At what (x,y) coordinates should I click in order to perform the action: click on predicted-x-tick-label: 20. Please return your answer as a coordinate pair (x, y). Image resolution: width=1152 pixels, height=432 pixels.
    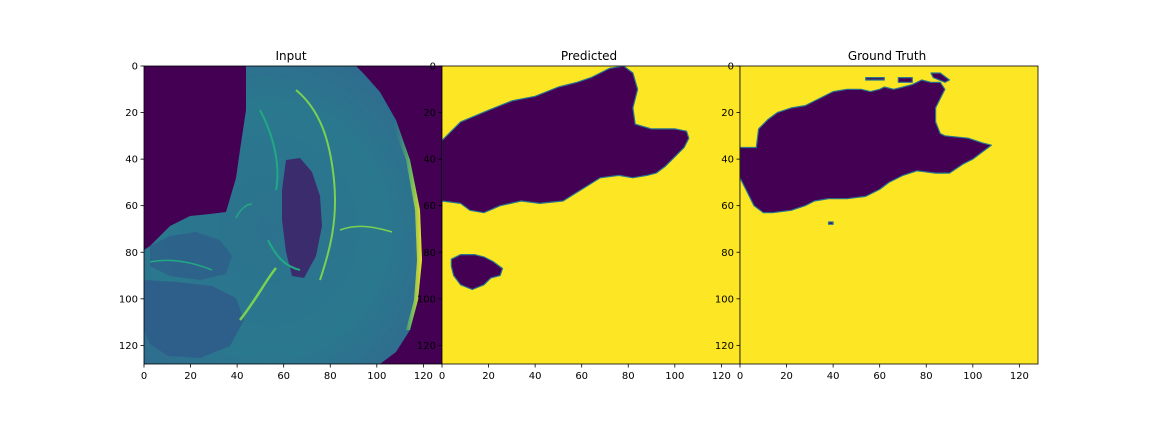
    Looking at the image, I should click on (488, 376).